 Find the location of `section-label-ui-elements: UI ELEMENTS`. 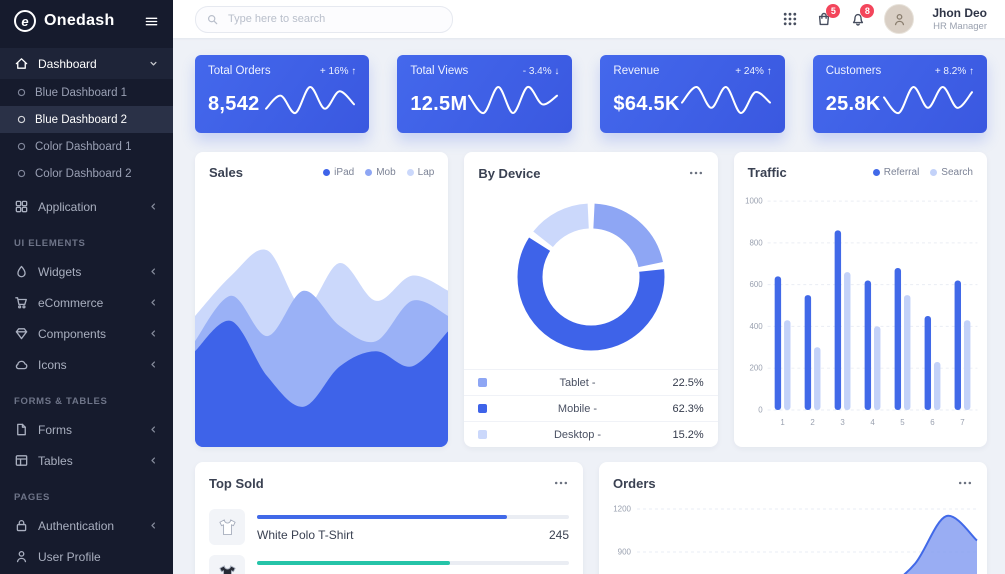

section-label-ui-elements: UI ELEMENTS is located at coordinates (50, 243).